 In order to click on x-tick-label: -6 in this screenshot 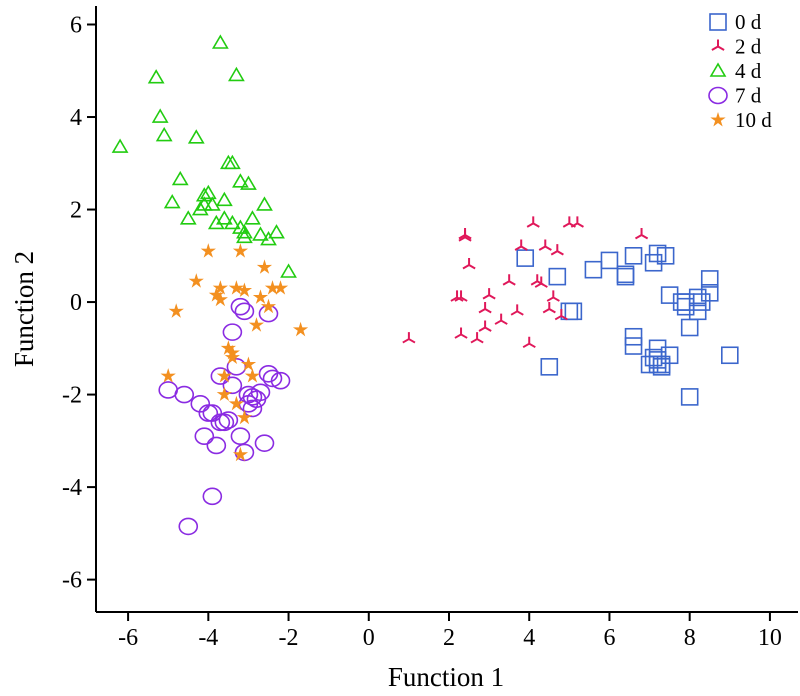, I will do `click(128, 638)`.